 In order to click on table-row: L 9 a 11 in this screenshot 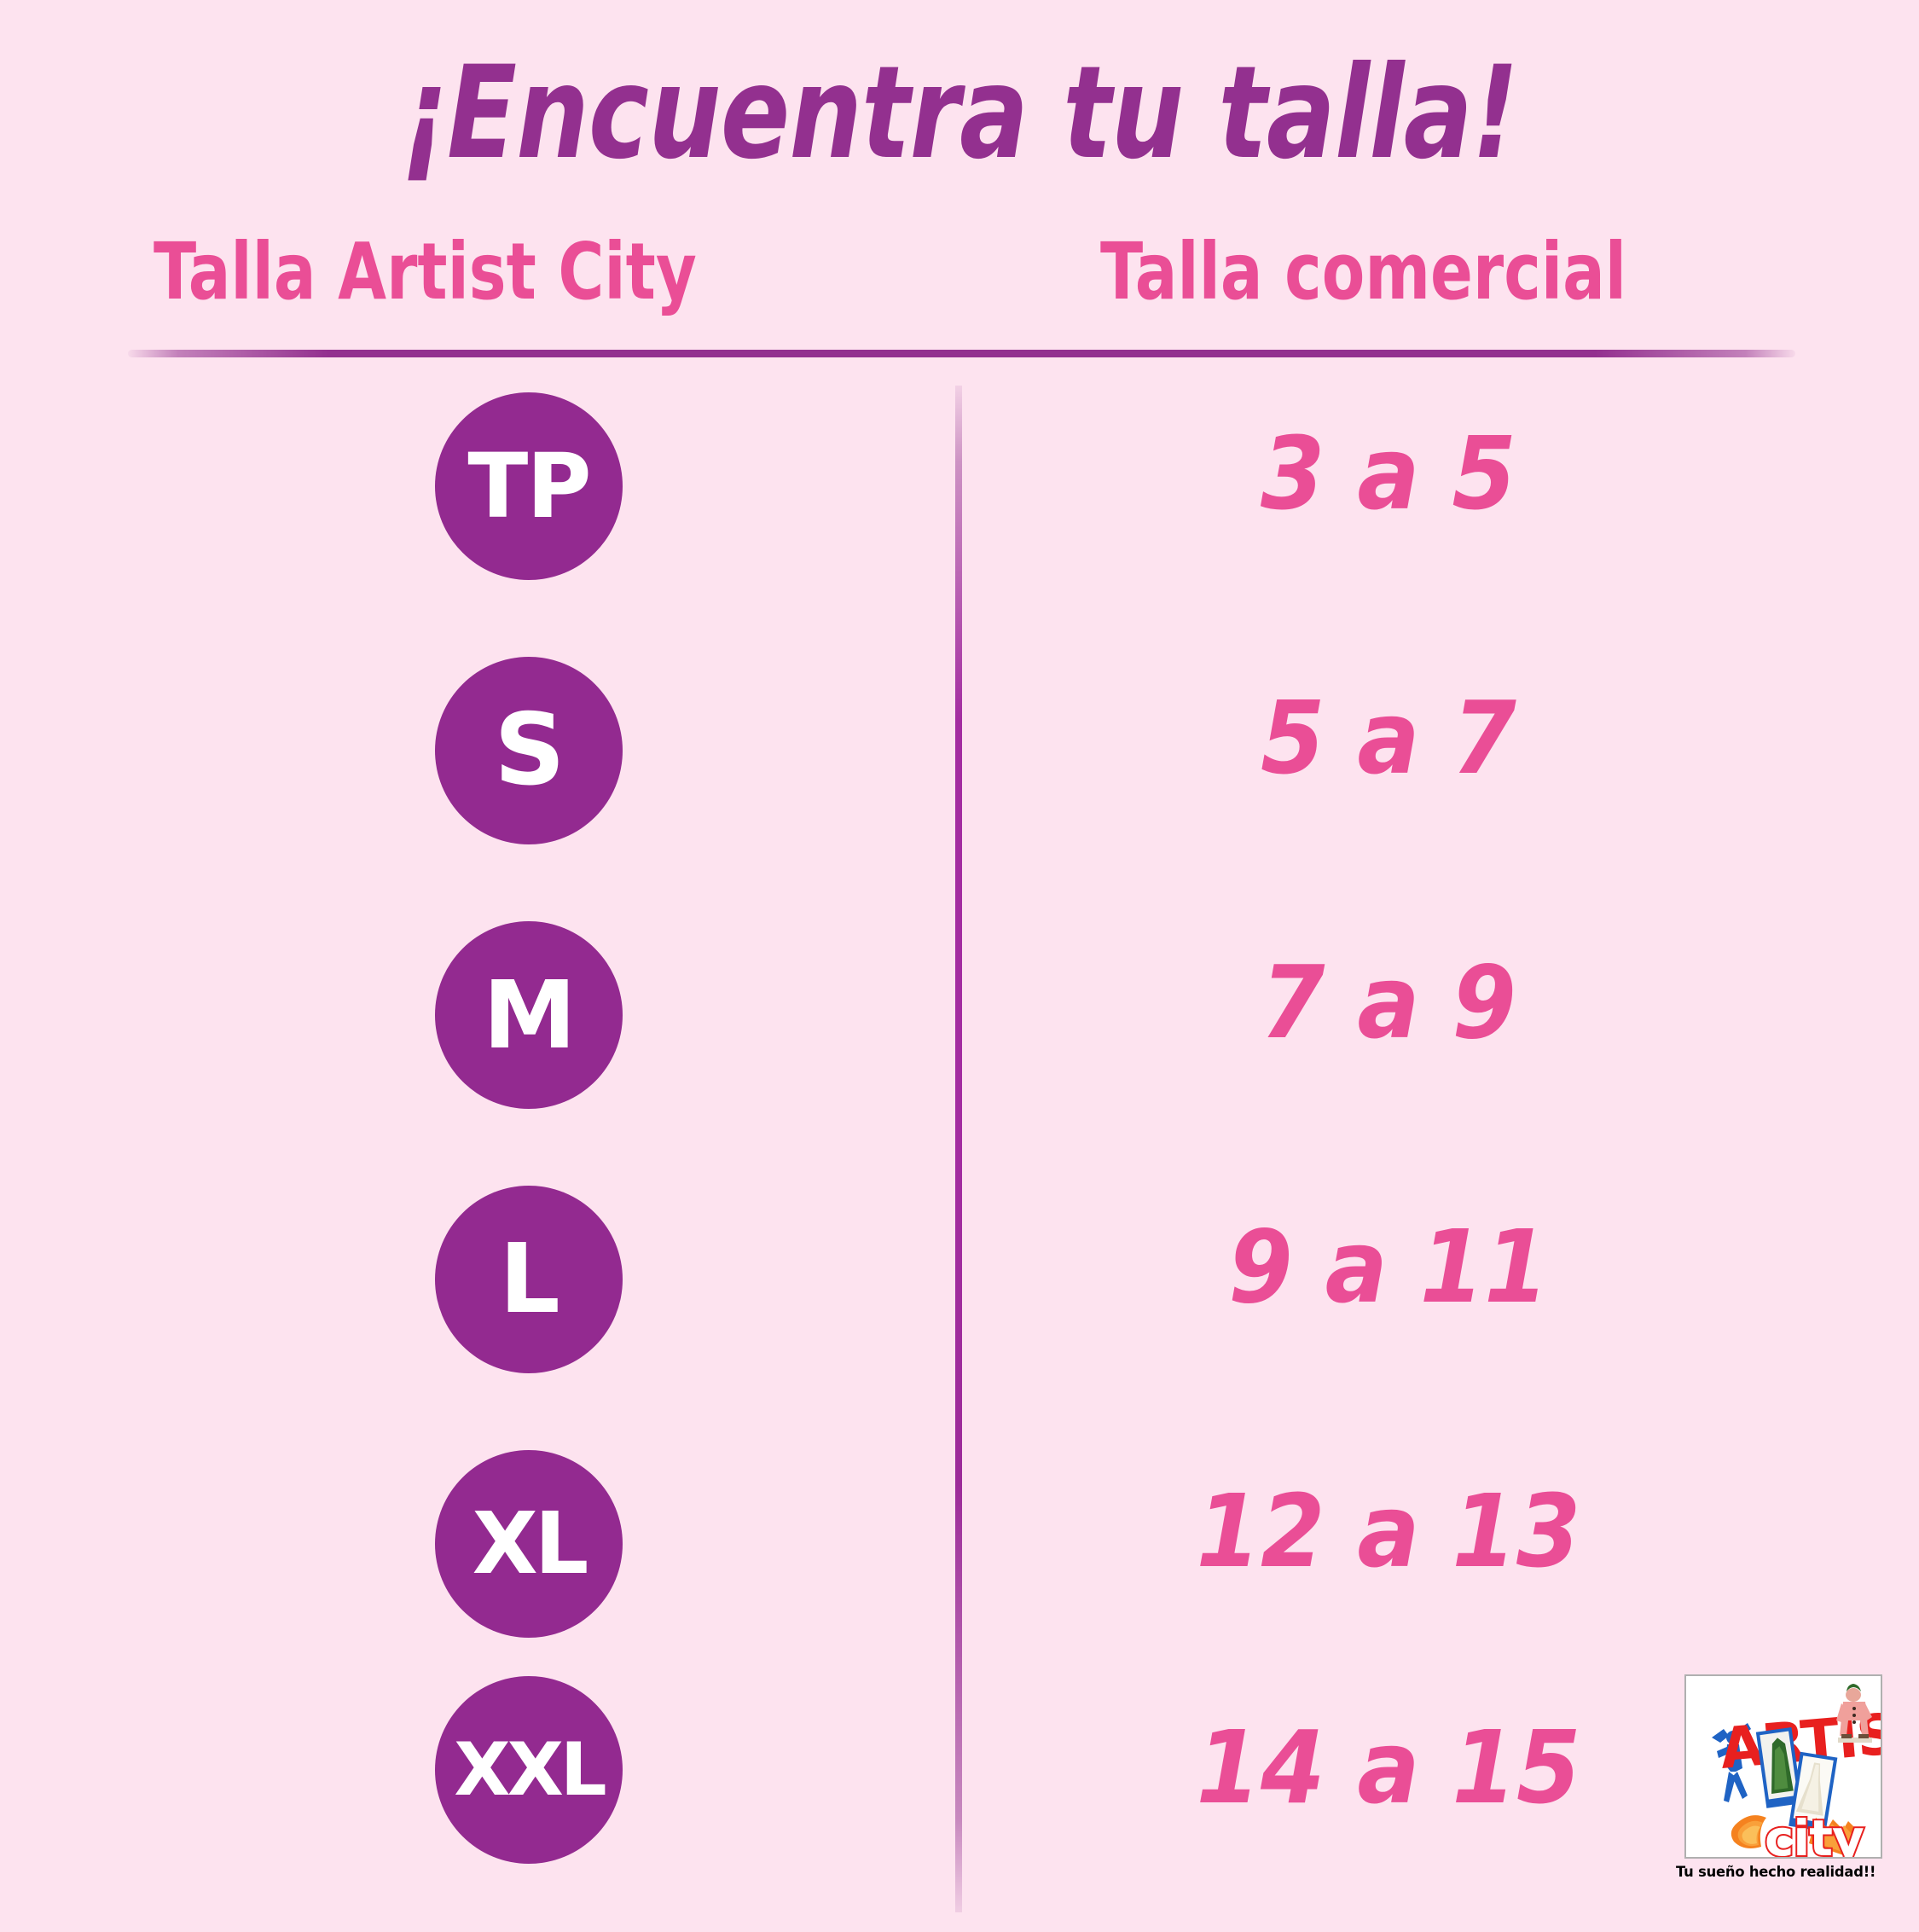, I will do `click(959, 1314)`.